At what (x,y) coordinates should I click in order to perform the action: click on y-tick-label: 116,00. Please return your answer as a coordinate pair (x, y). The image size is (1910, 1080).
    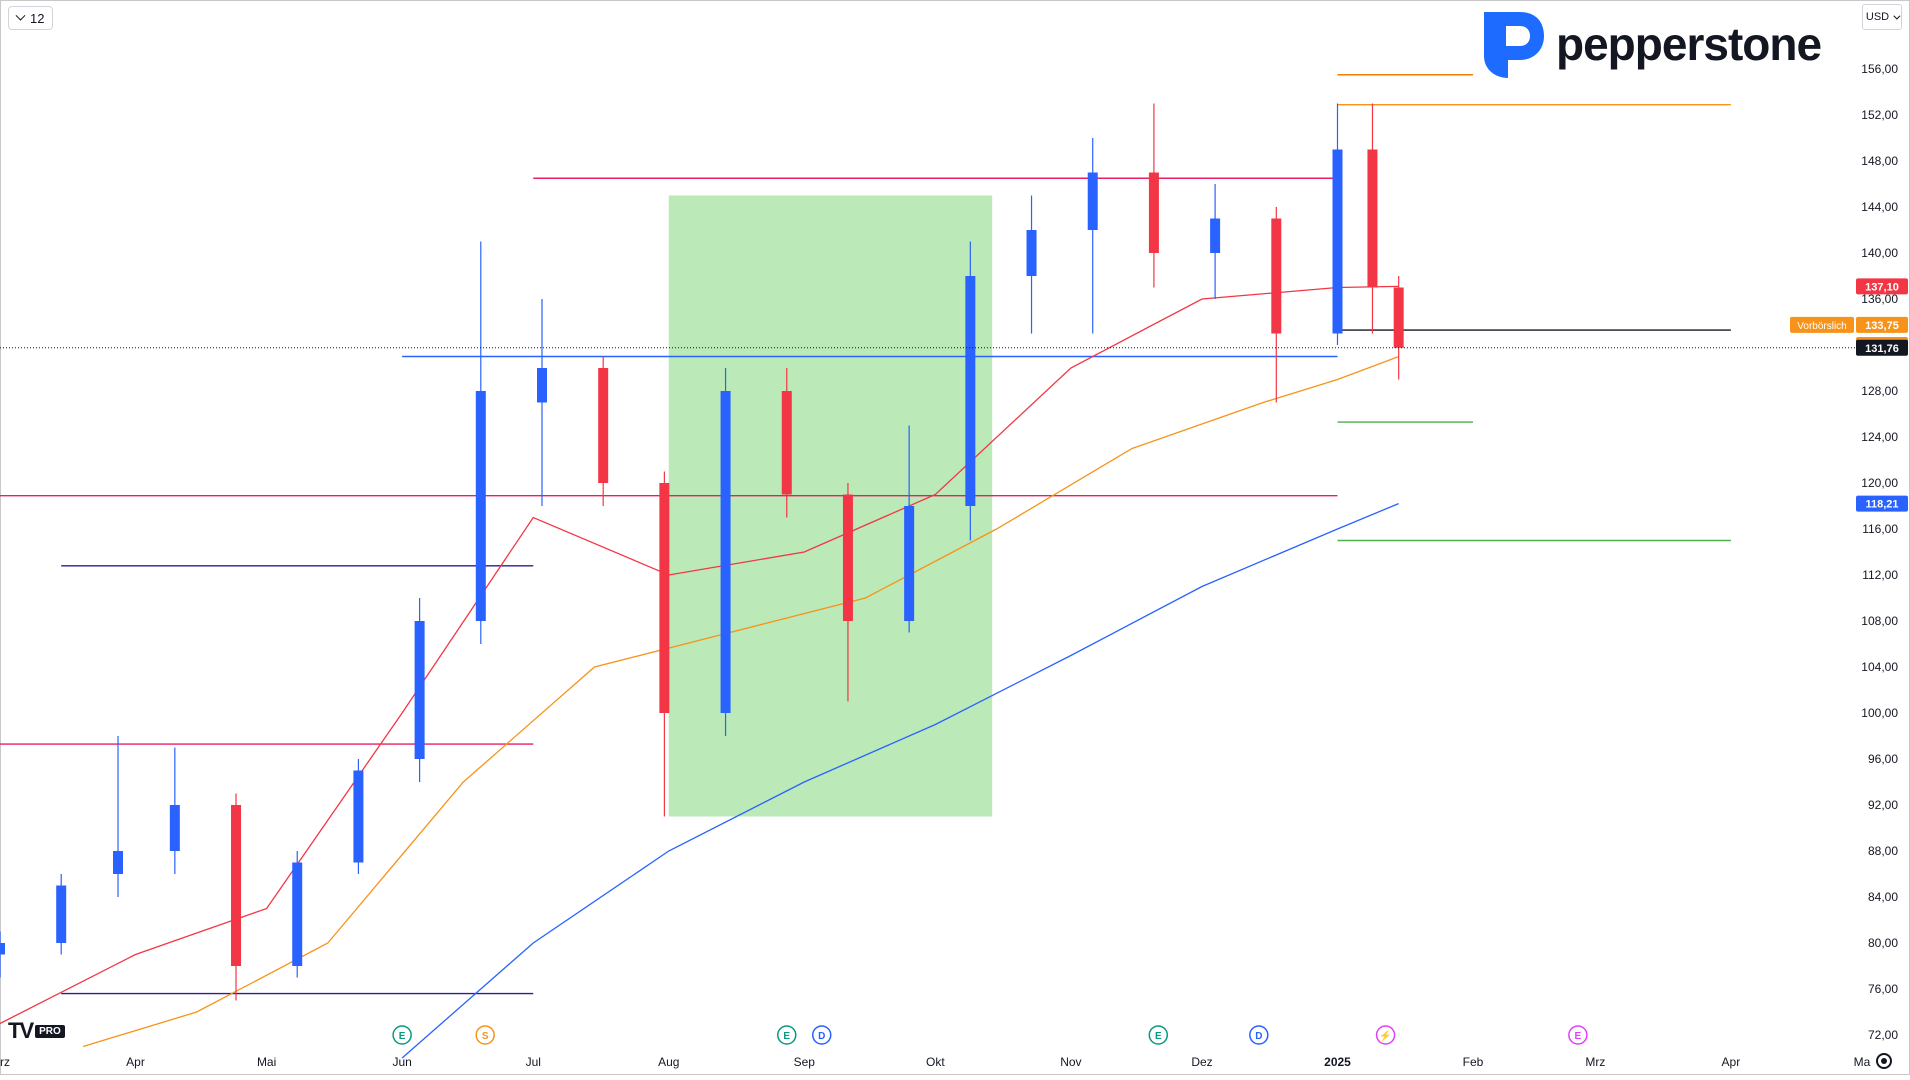
    Looking at the image, I should click on (1880, 529).